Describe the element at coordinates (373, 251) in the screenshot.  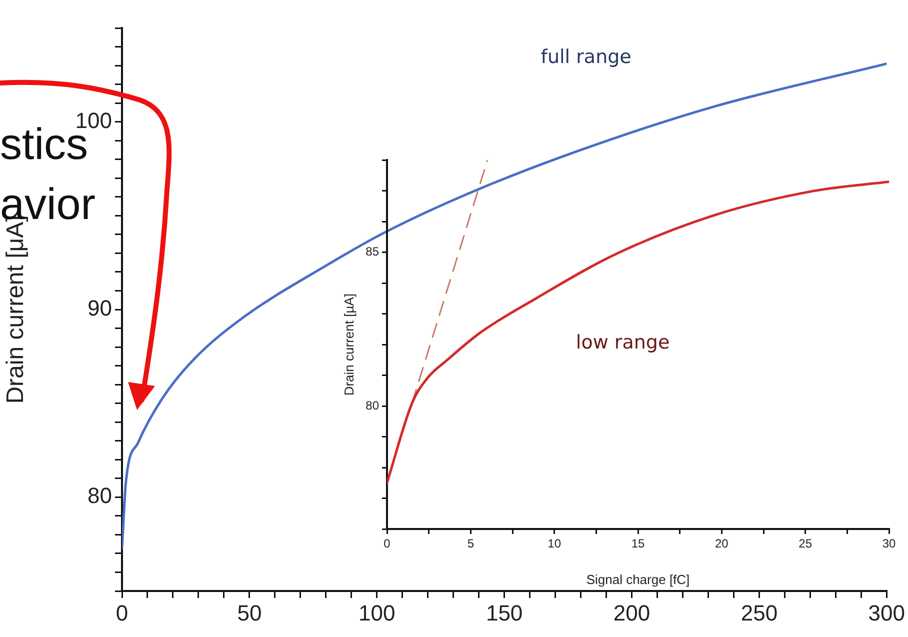
I see `y-tick-label: 85` at that location.